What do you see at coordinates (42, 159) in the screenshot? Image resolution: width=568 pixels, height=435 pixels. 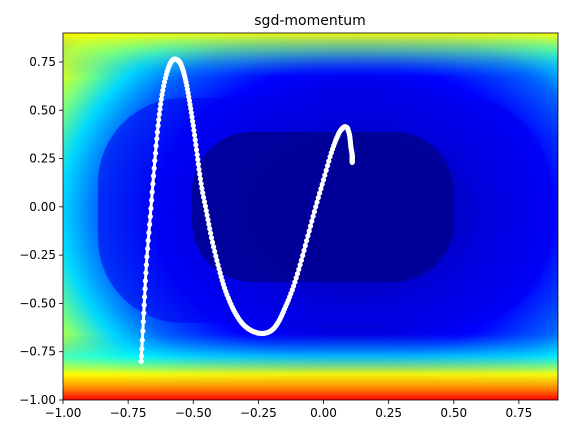 I see `y-tick-label: 0.25` at bounding box center [42, 159].